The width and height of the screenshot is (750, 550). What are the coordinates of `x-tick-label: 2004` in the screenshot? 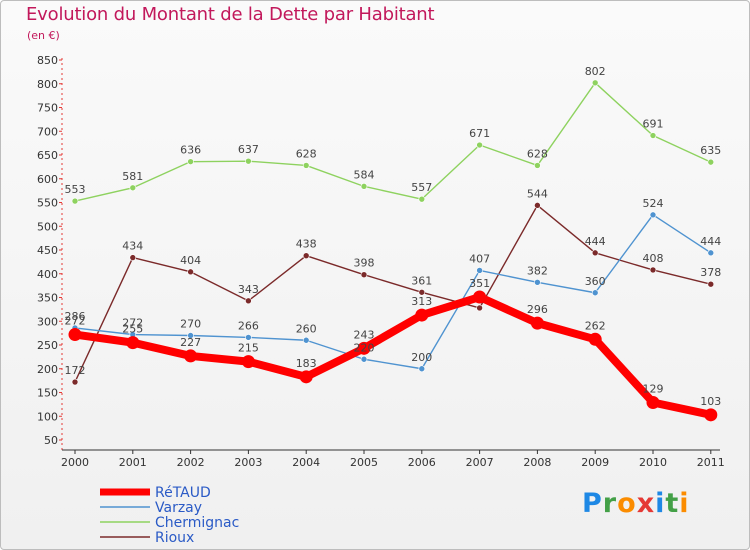 It's located at (306, 462).